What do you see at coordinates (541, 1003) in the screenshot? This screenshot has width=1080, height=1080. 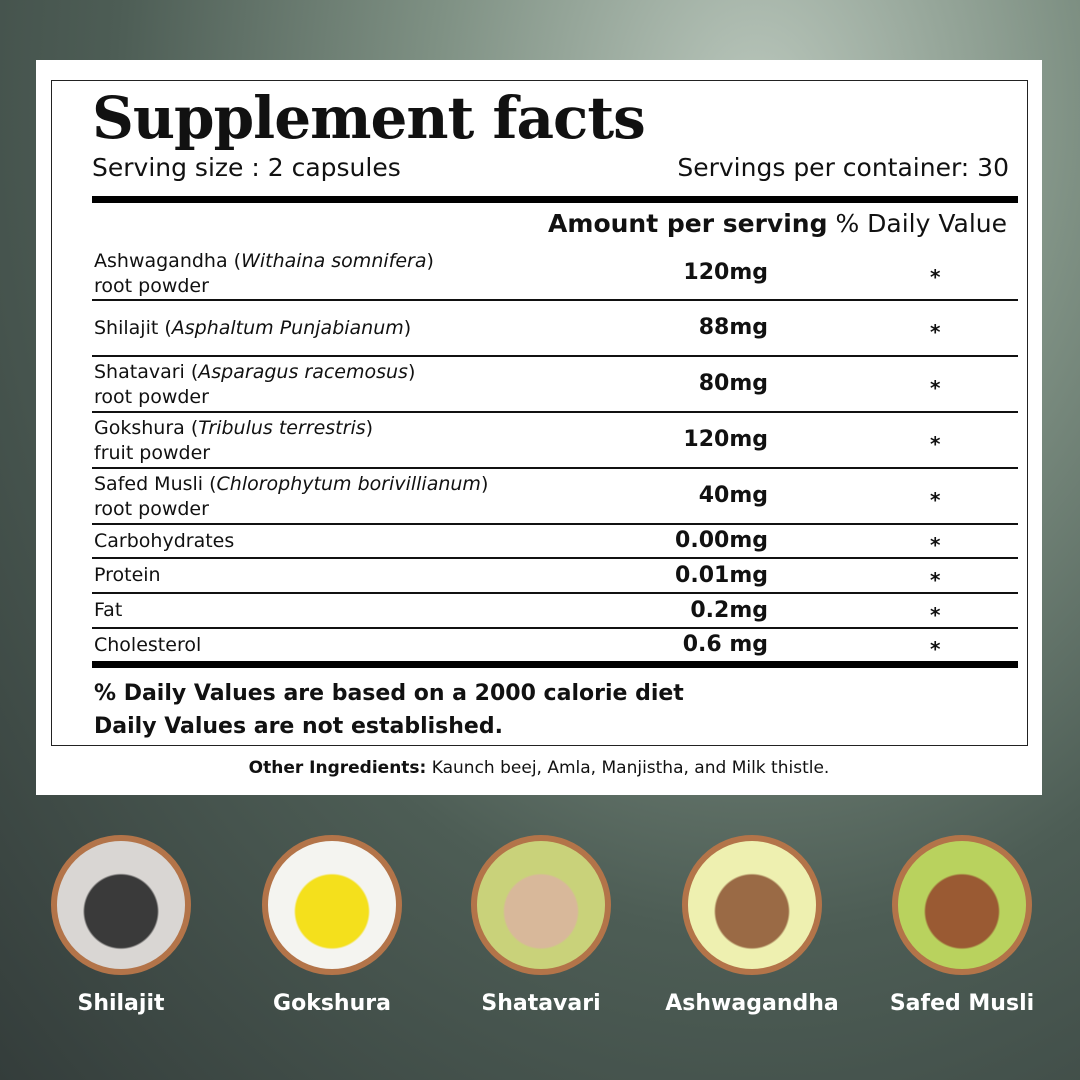 I see `herb-label: Shatavari` at bounding box center [541, 1003].